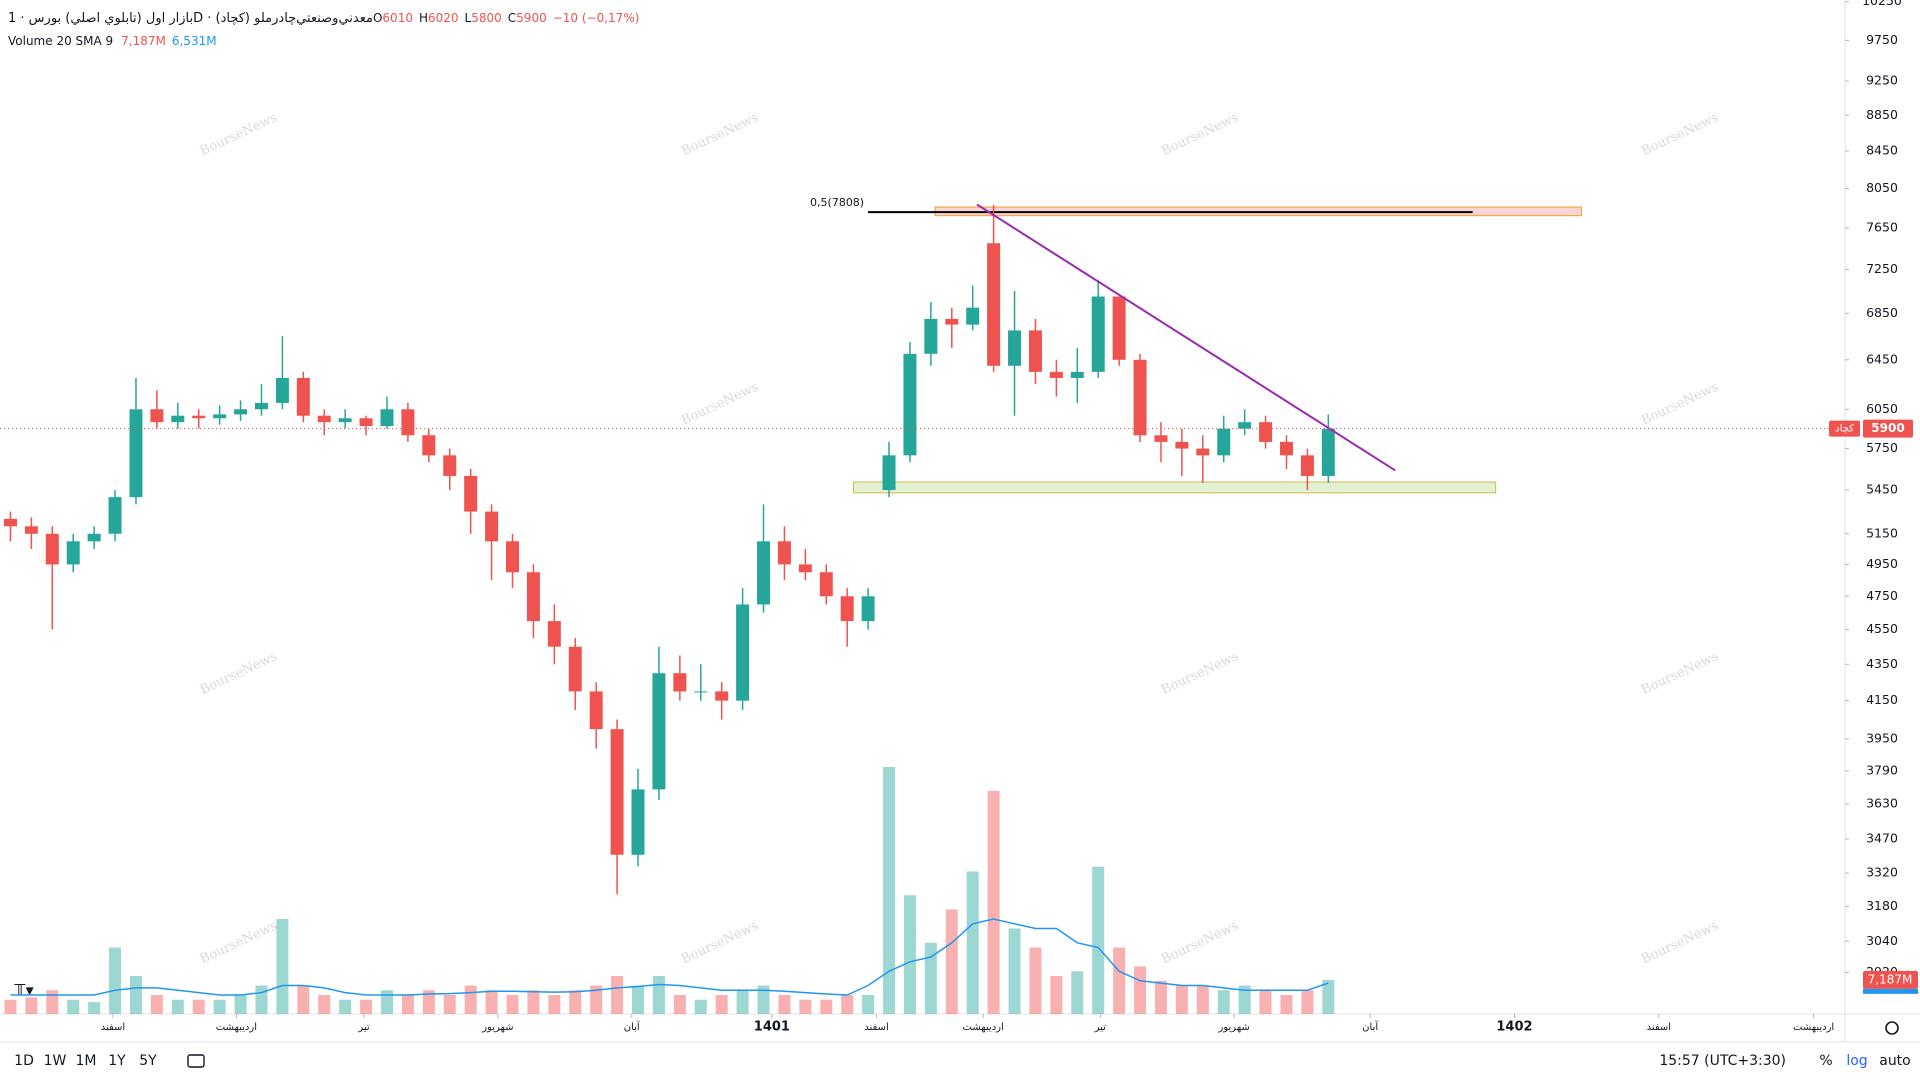 The height and width of the screenshot is (1080, 1920). I want to click on y-tick-label: 3320, so click(1882, 872).